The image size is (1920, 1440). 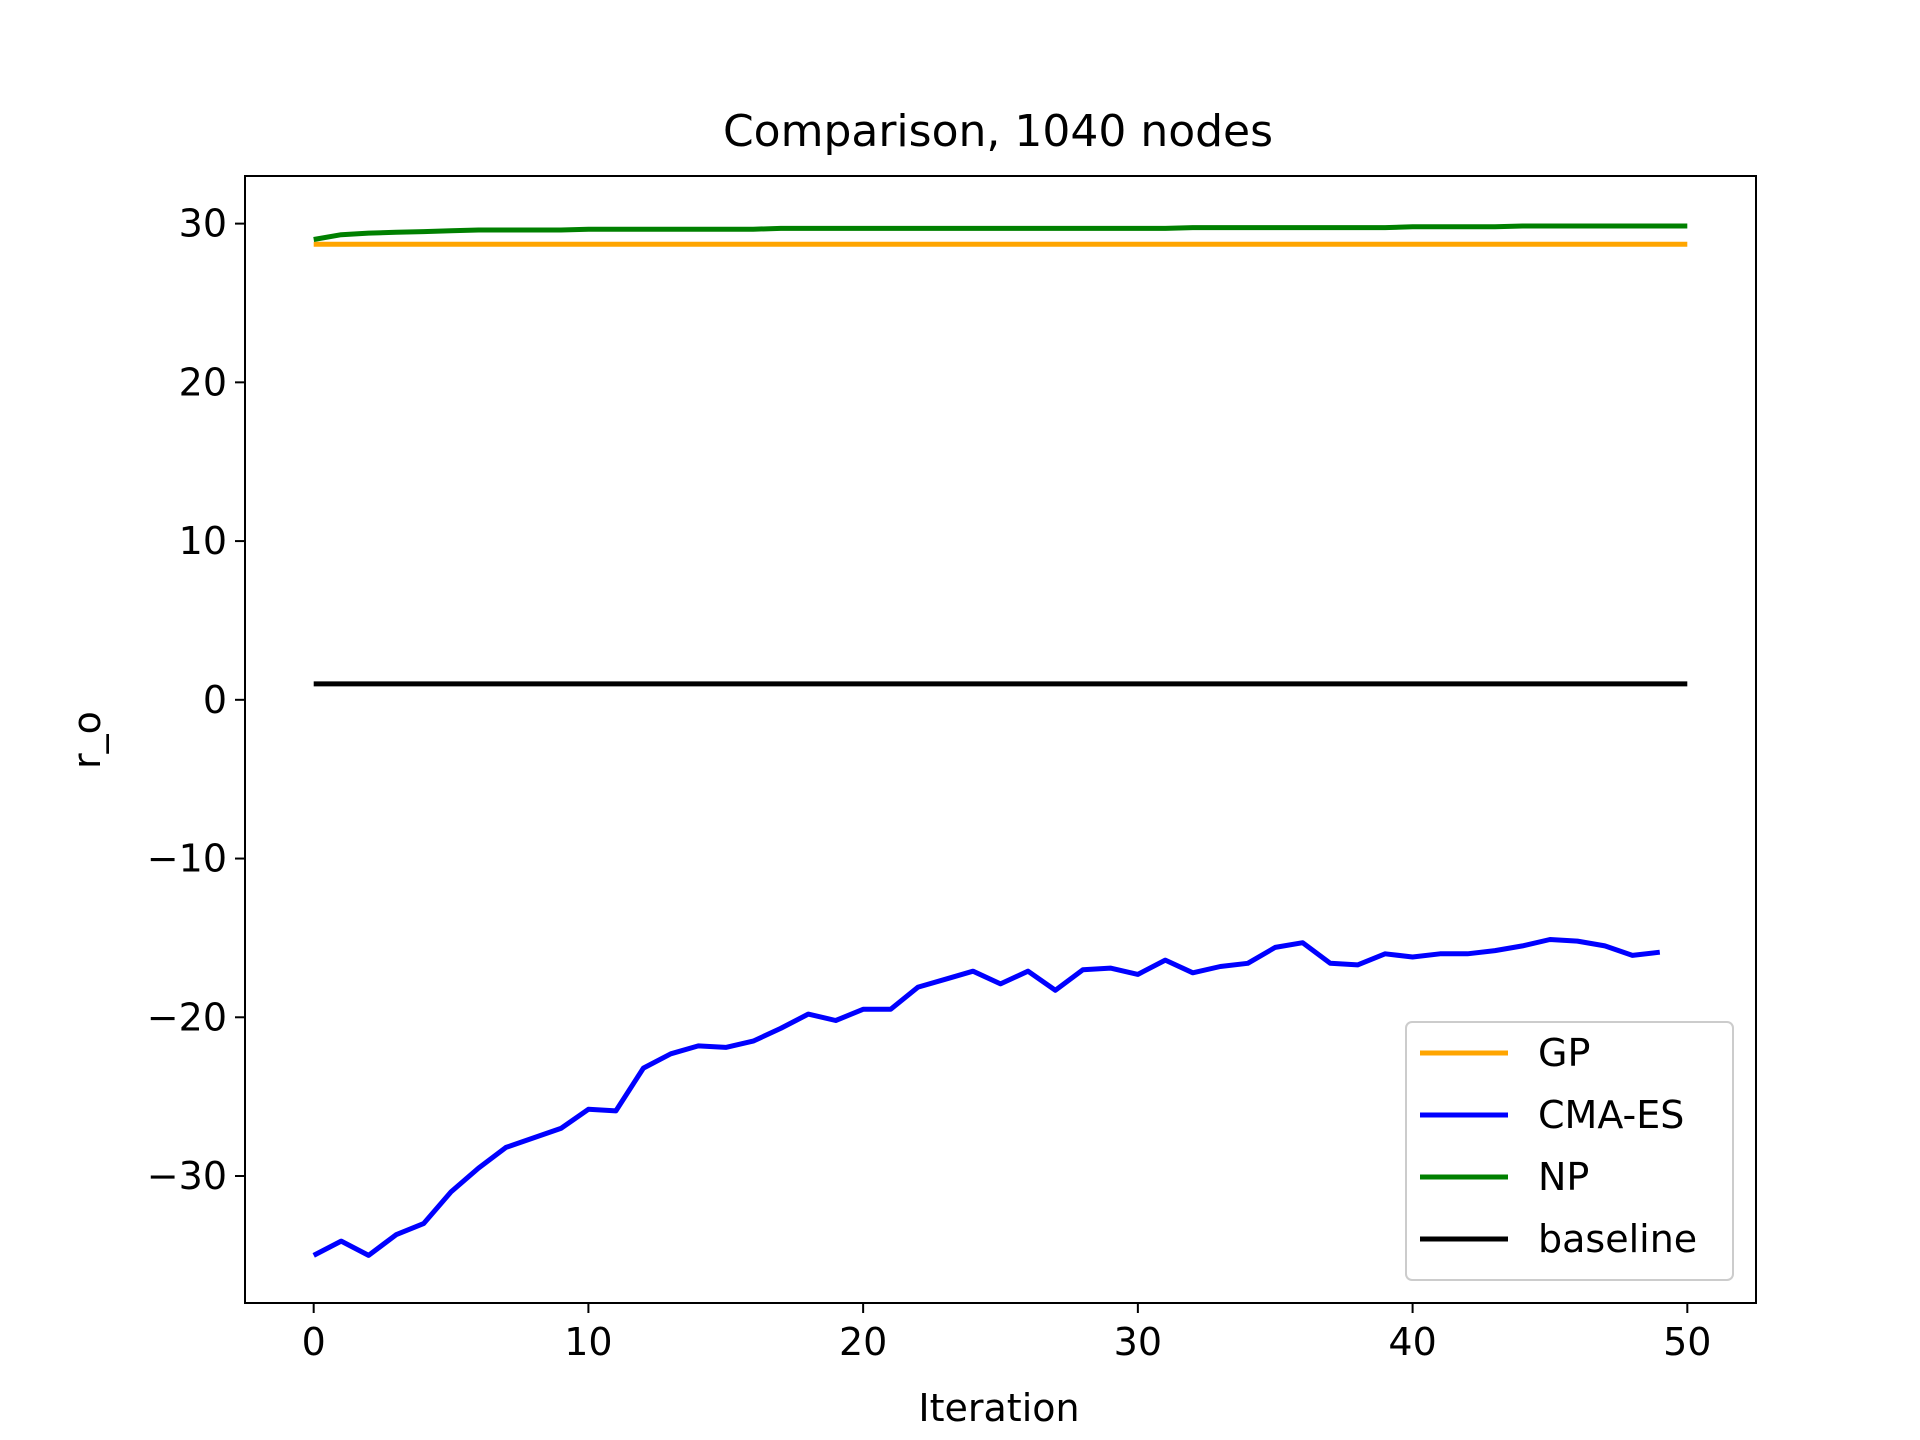 What do you see at coordinates (187, 1176) in the screenshot?
I see `y-tick-label: −30` at bounding box center [187, 1176].